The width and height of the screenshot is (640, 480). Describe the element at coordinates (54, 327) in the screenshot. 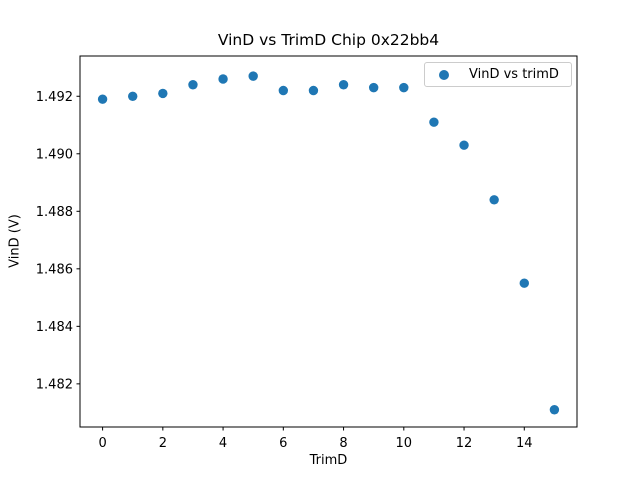

I see `y-tick-label: 1.484` at that location.